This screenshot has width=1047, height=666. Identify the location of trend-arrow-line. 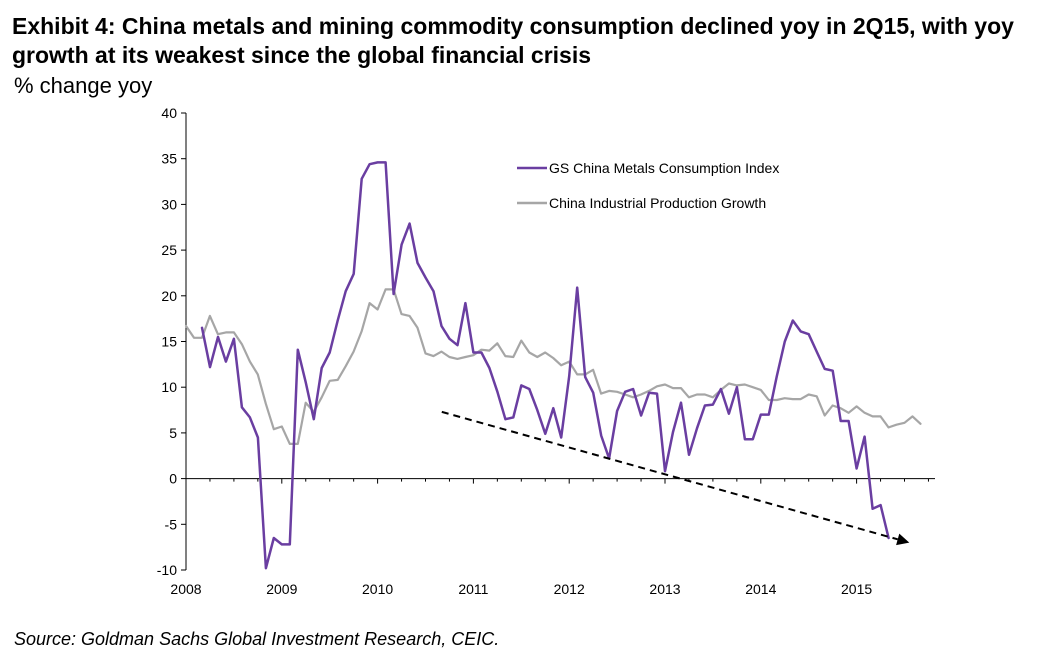
(670, 475).